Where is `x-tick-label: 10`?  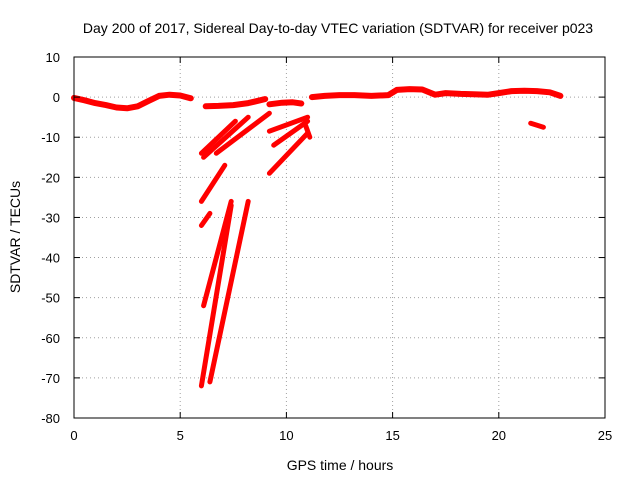 x-tick-label: 10 is located at coordinates (286, 435).